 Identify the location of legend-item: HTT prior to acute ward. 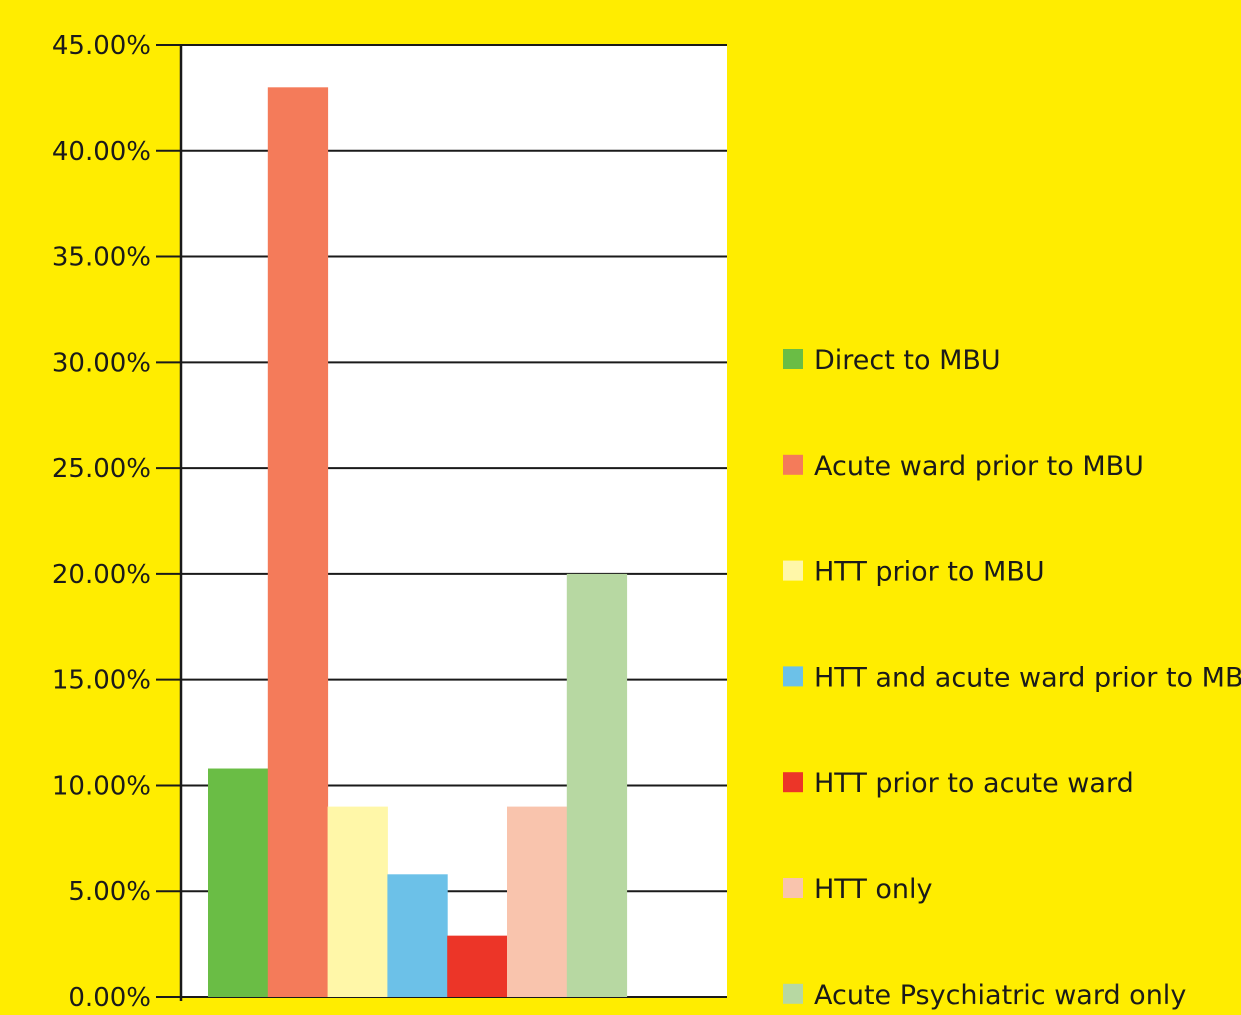
(958, 783).